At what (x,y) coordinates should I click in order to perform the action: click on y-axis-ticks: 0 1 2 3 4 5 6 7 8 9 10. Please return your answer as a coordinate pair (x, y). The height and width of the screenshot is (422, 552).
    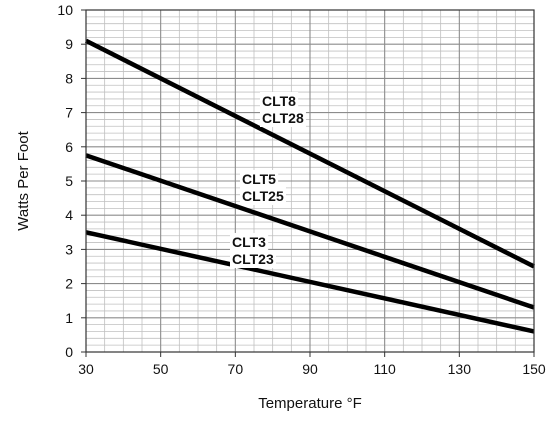
    Looking at the image, I should click on (71, 181).